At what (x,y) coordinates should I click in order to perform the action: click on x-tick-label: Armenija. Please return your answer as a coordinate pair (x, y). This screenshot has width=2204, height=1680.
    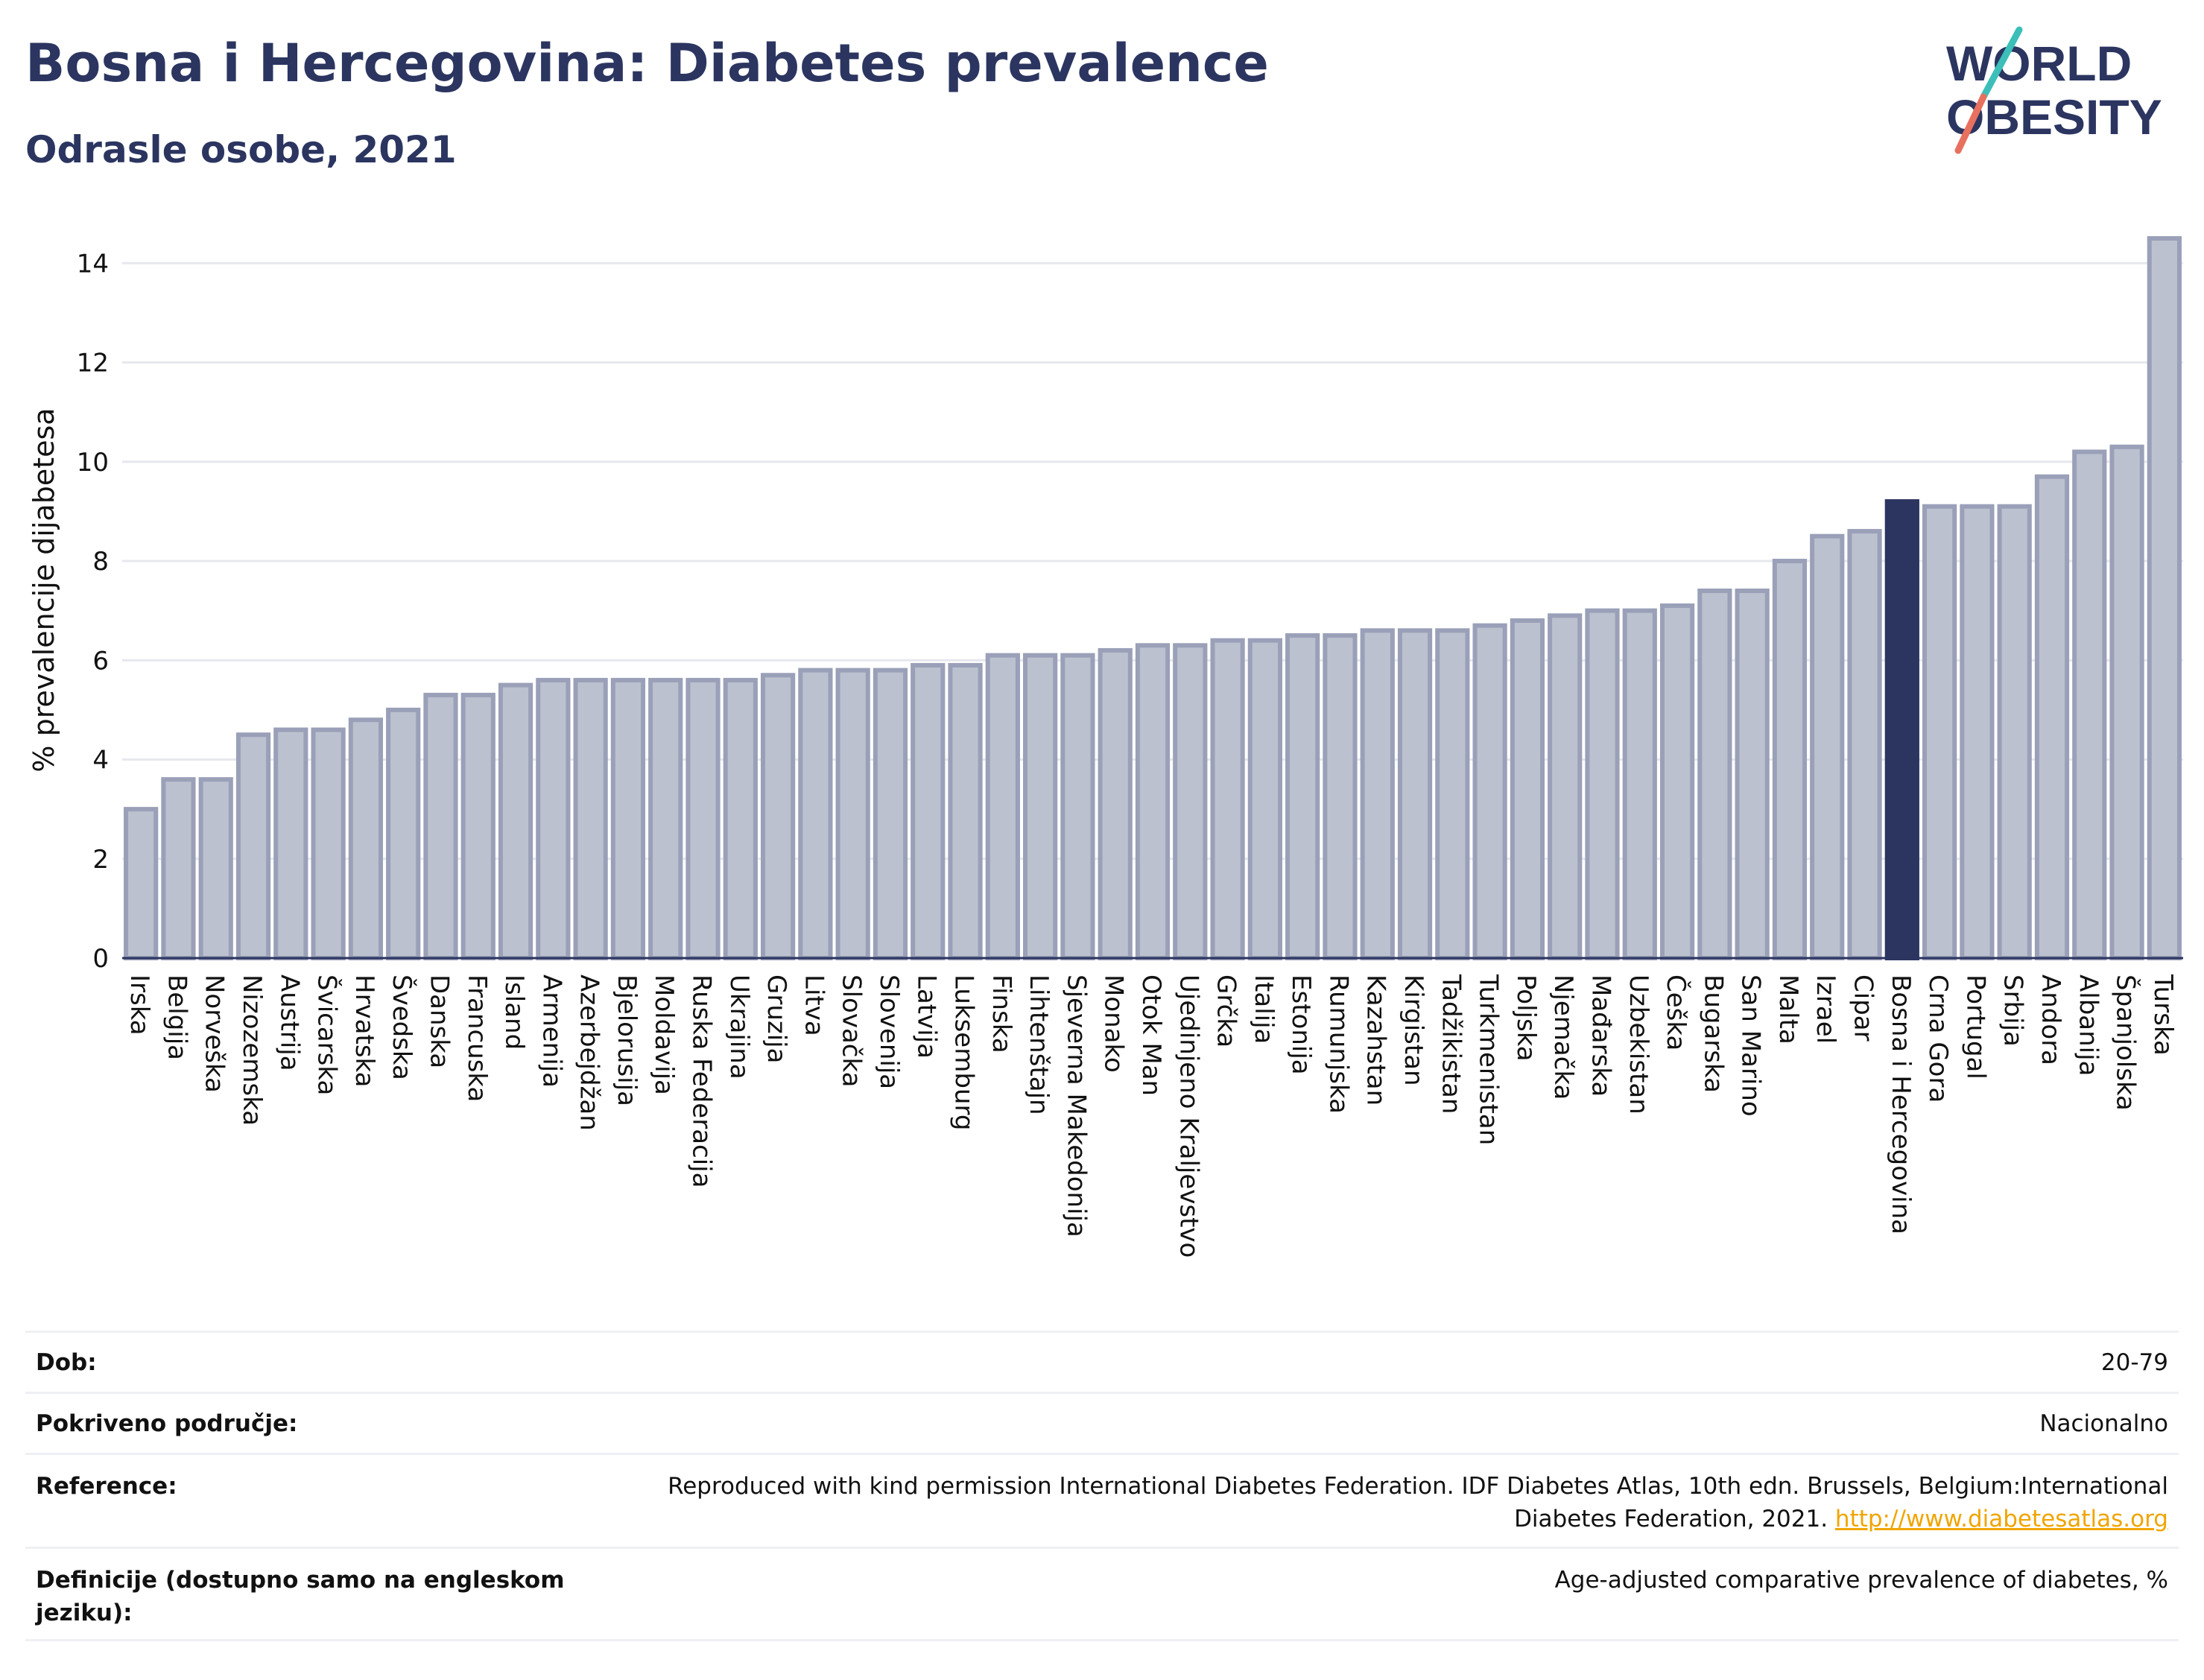
    Looking at the image, I should click on (551, 1031).